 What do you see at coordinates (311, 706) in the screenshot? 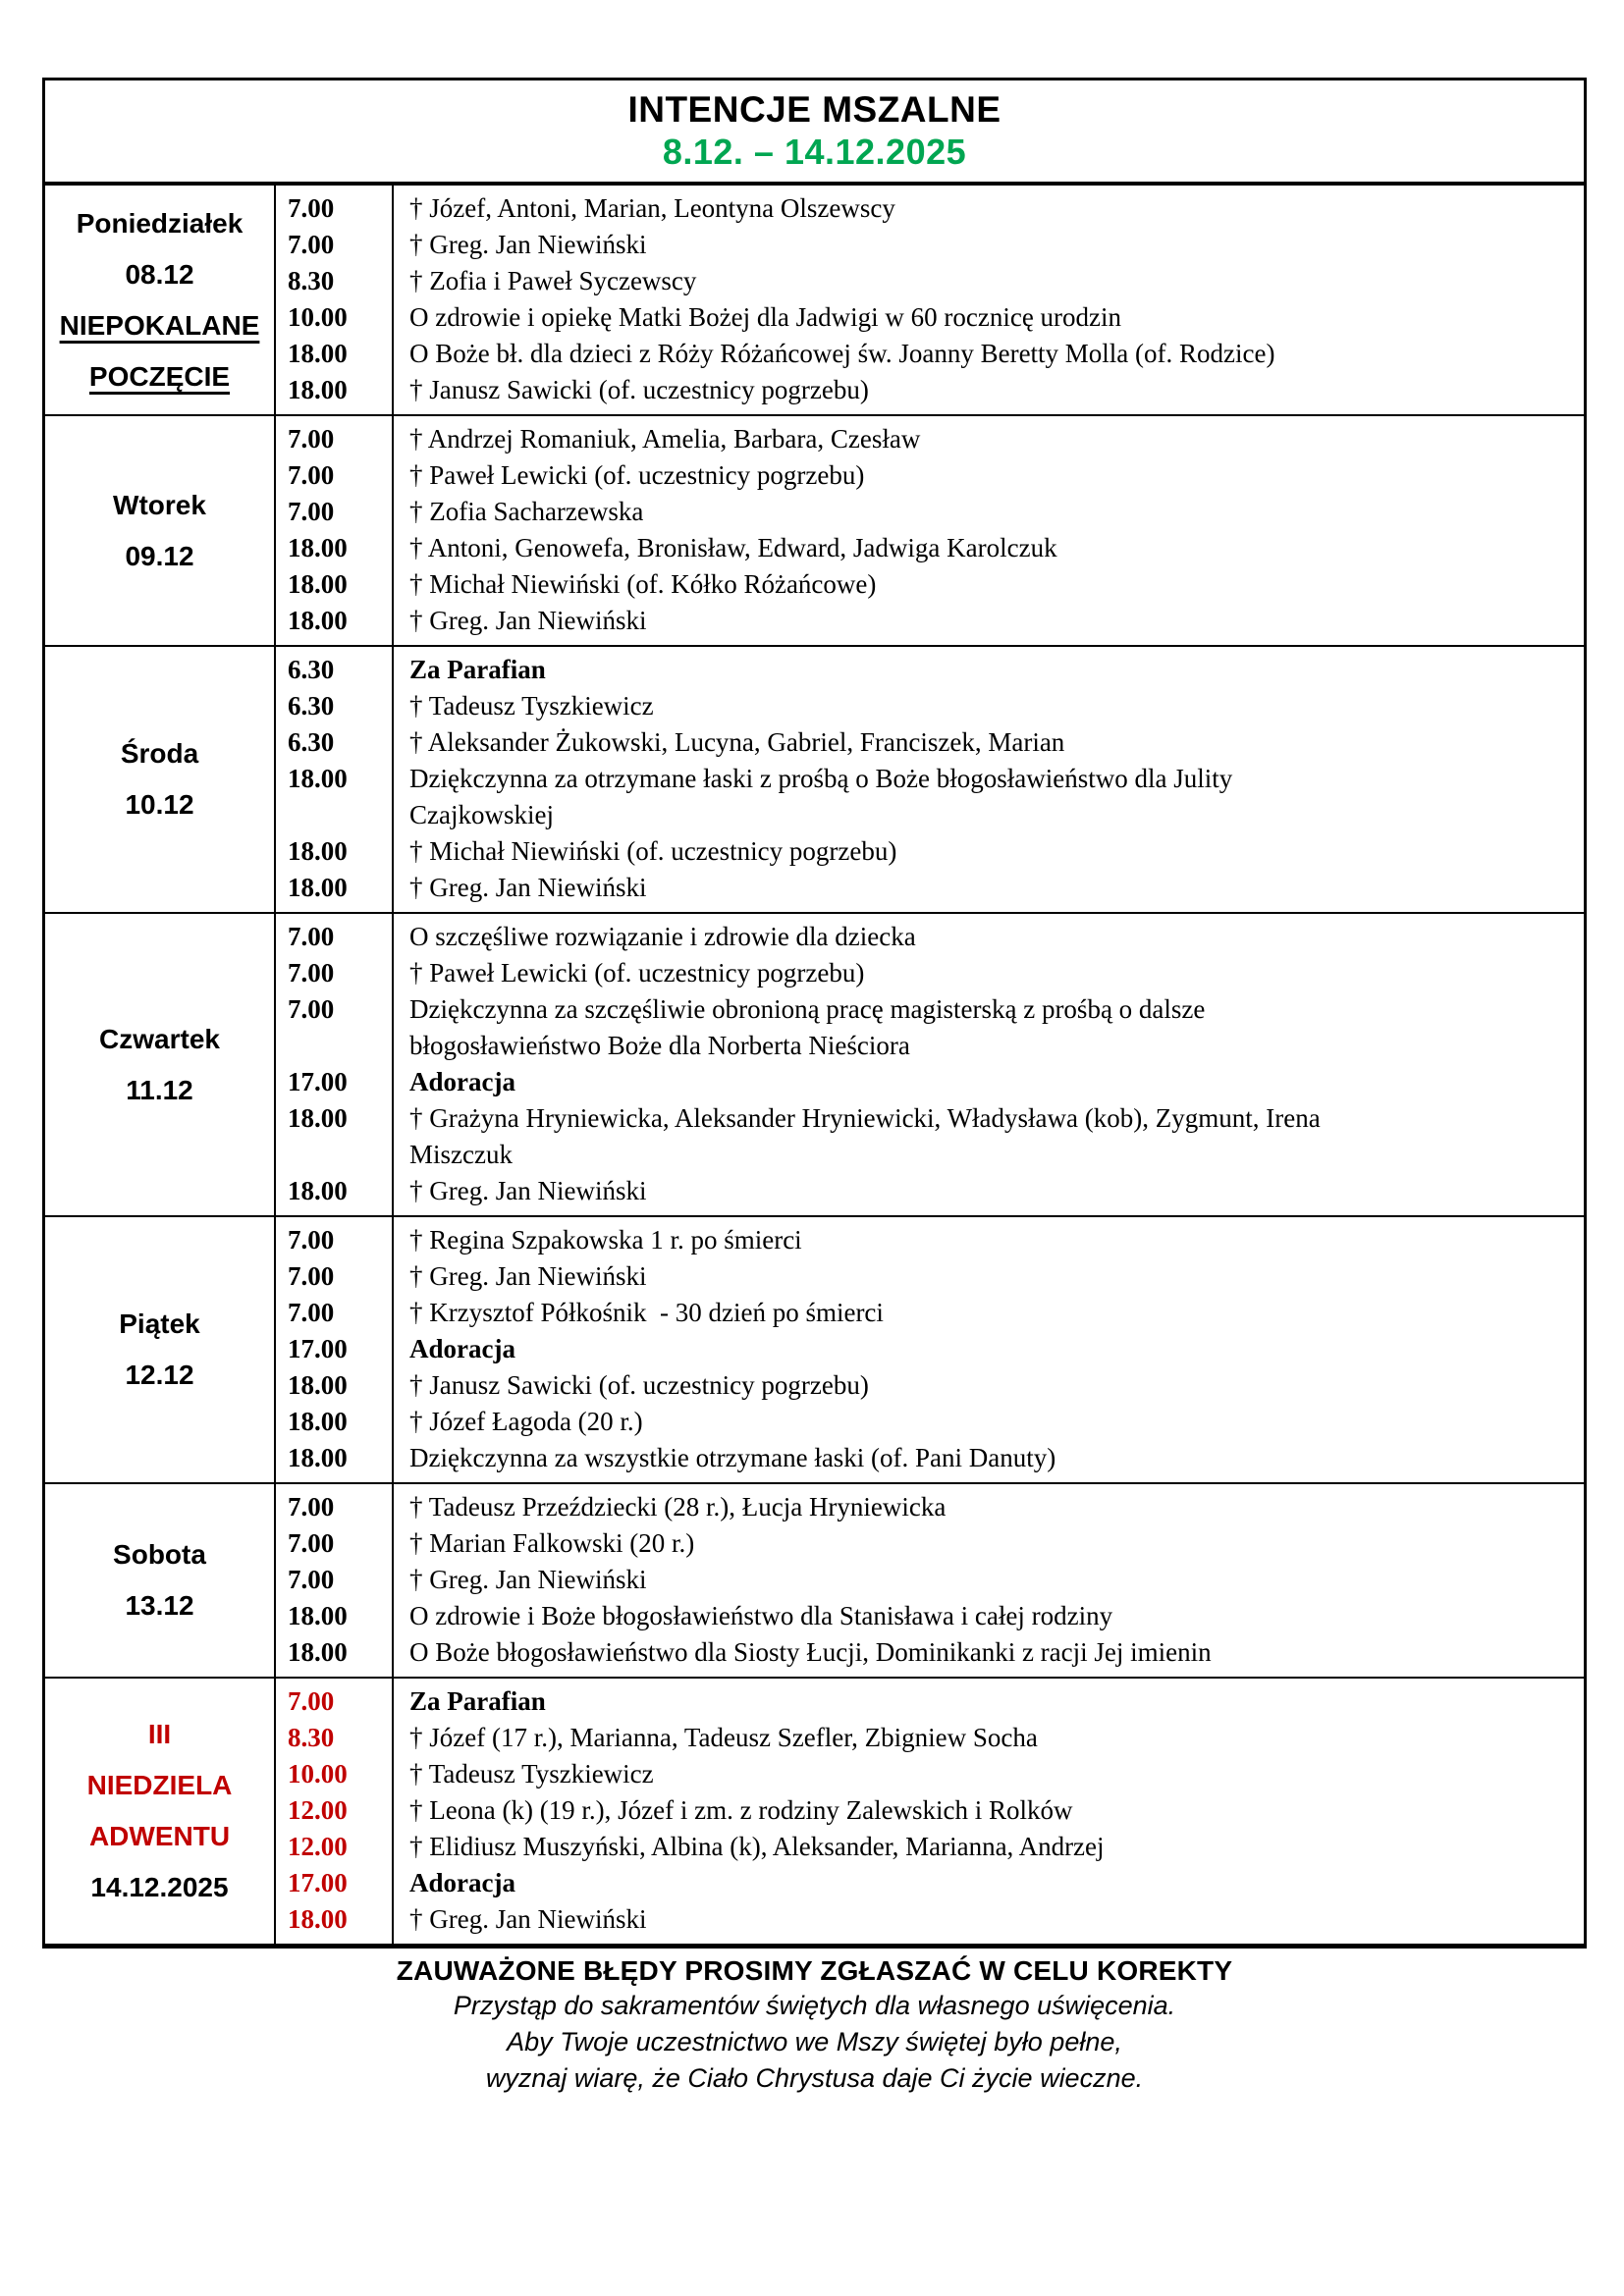
I see `mass-time: 6.30` at bounding box center [311, 706].